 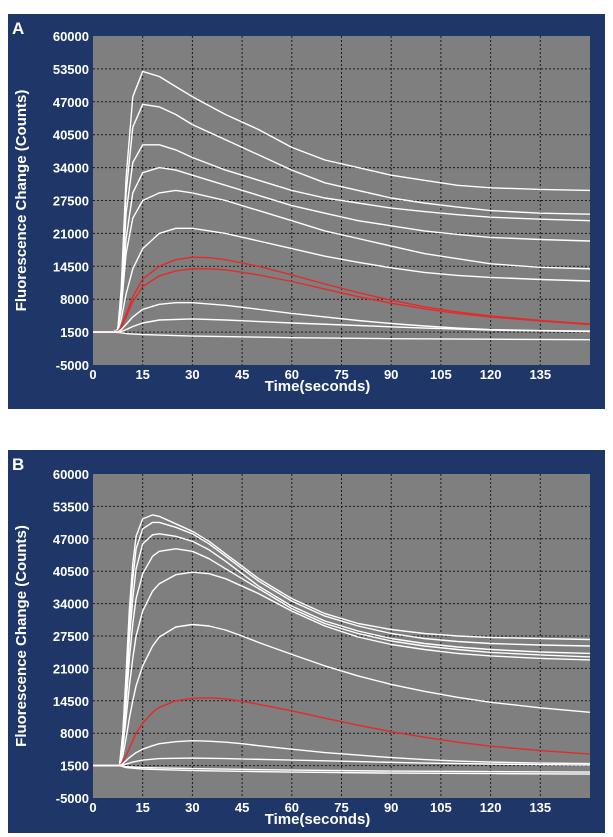 I want to click on chart-b-xtick-label: 120, so click(x=491, y=807).